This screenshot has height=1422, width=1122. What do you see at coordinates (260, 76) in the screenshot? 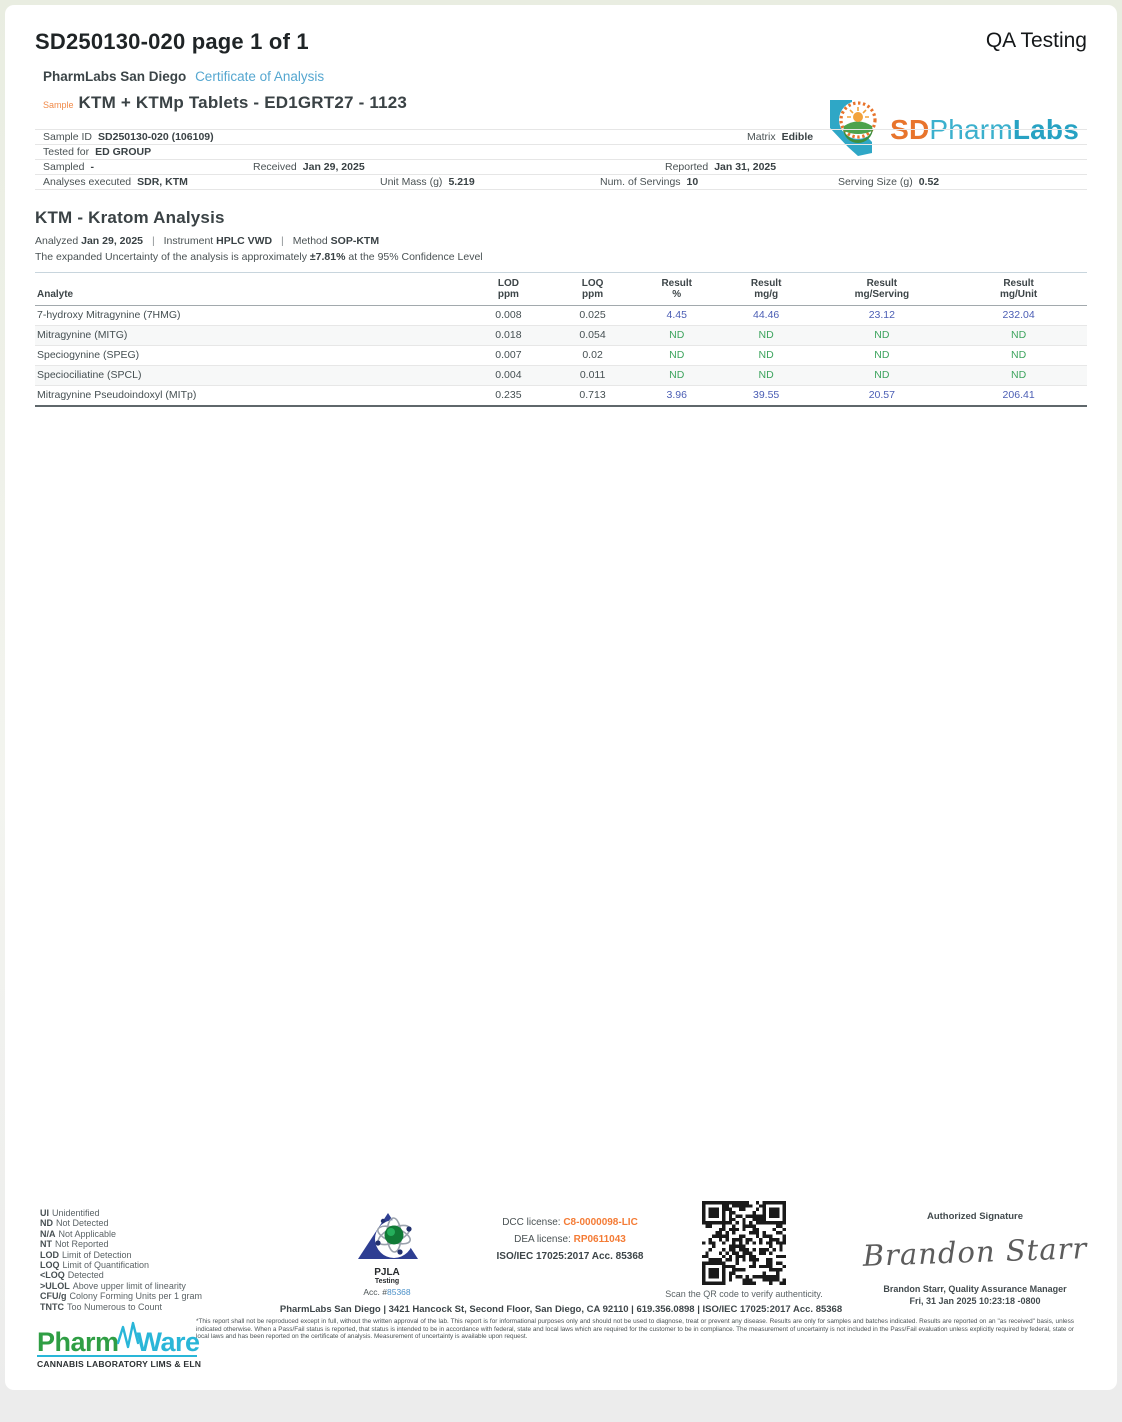
I see `certificate-of-analysis-label: Certificate of Analysis` at bounding box center [260, 76].